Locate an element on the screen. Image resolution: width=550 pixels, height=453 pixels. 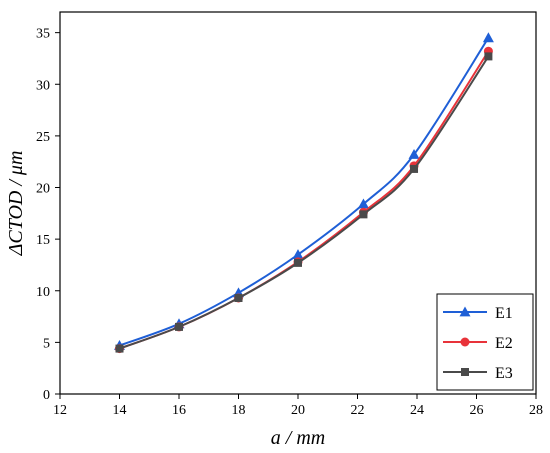
y-tick-label: 35 is located at coordinates (43, 34).